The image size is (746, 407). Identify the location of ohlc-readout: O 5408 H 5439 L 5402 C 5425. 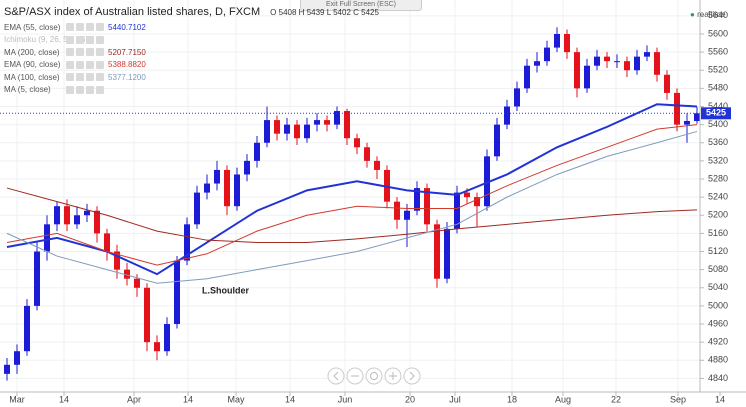
(324, 12).